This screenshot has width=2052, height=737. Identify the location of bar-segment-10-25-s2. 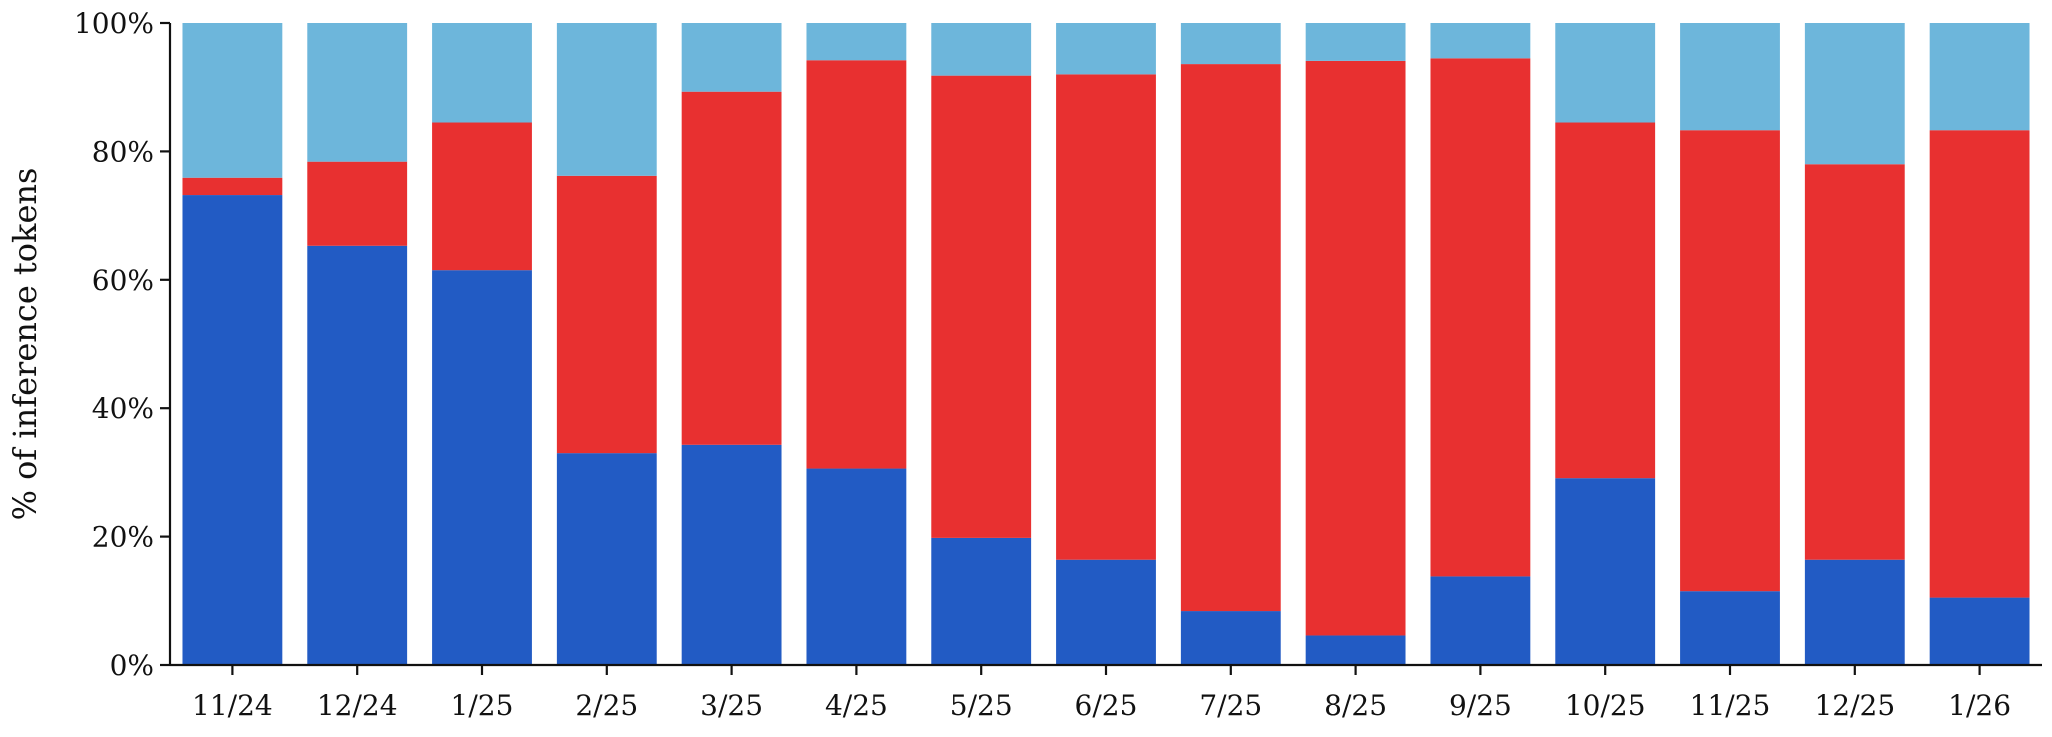
(1605, 300).